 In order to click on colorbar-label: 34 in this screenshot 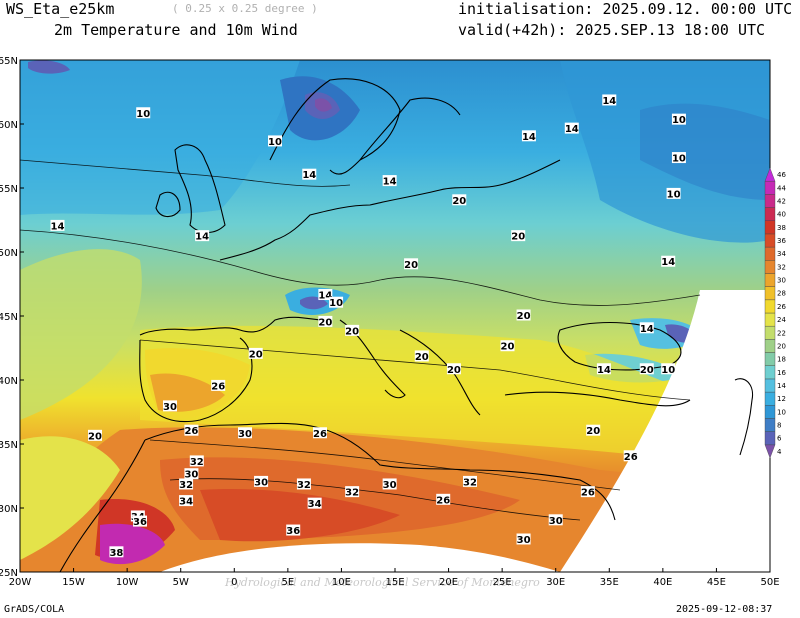, I will do `click(781, 254)`.